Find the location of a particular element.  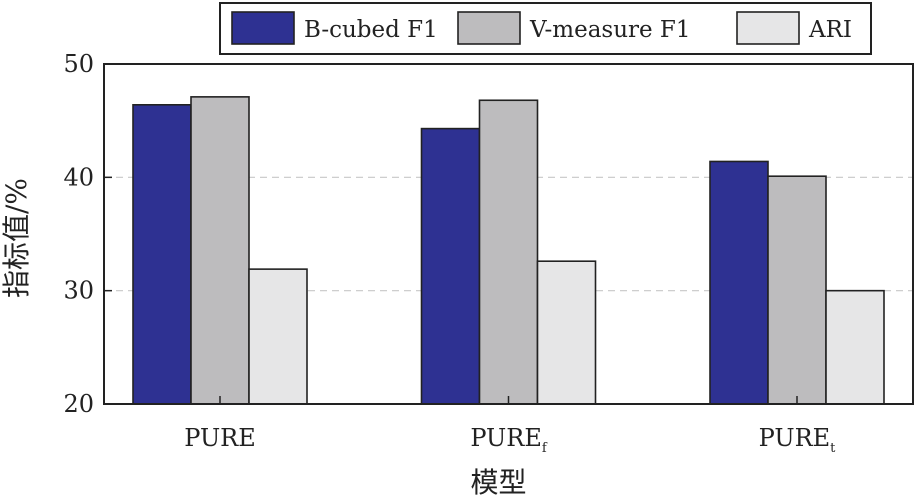

y-tick-label: 30 is located at coordinates (78, 291).